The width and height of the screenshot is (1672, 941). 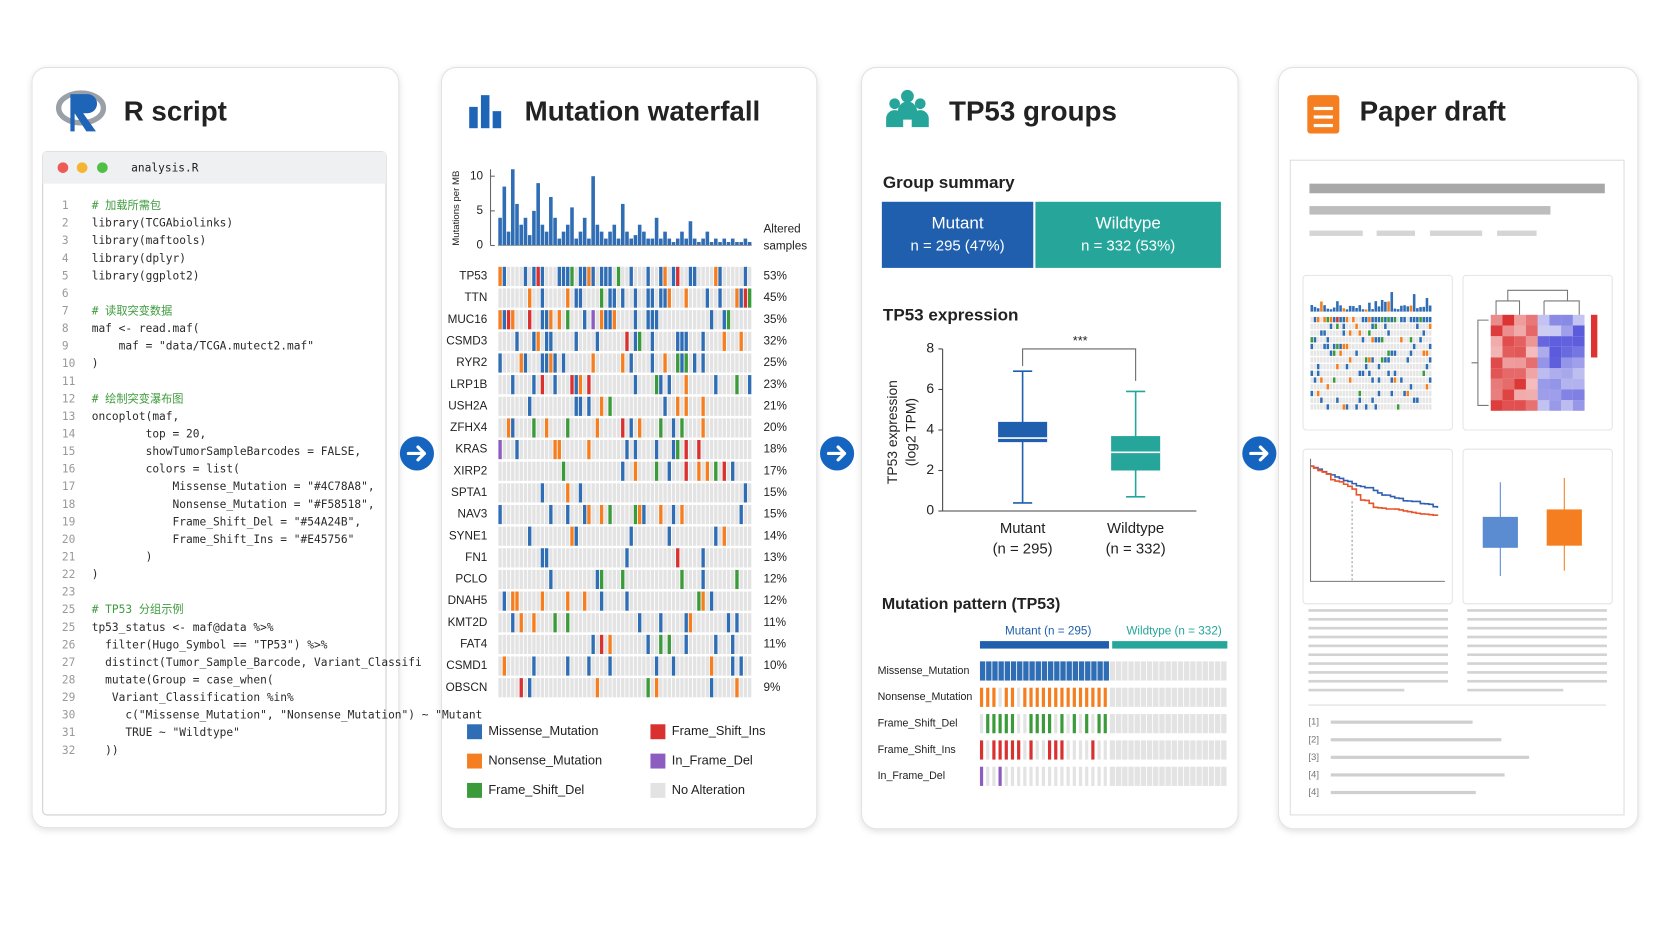 What do you see at coordinates (1403, 792) in the screenshot?
I see `reference-line` at bounding box center [1403, 792].